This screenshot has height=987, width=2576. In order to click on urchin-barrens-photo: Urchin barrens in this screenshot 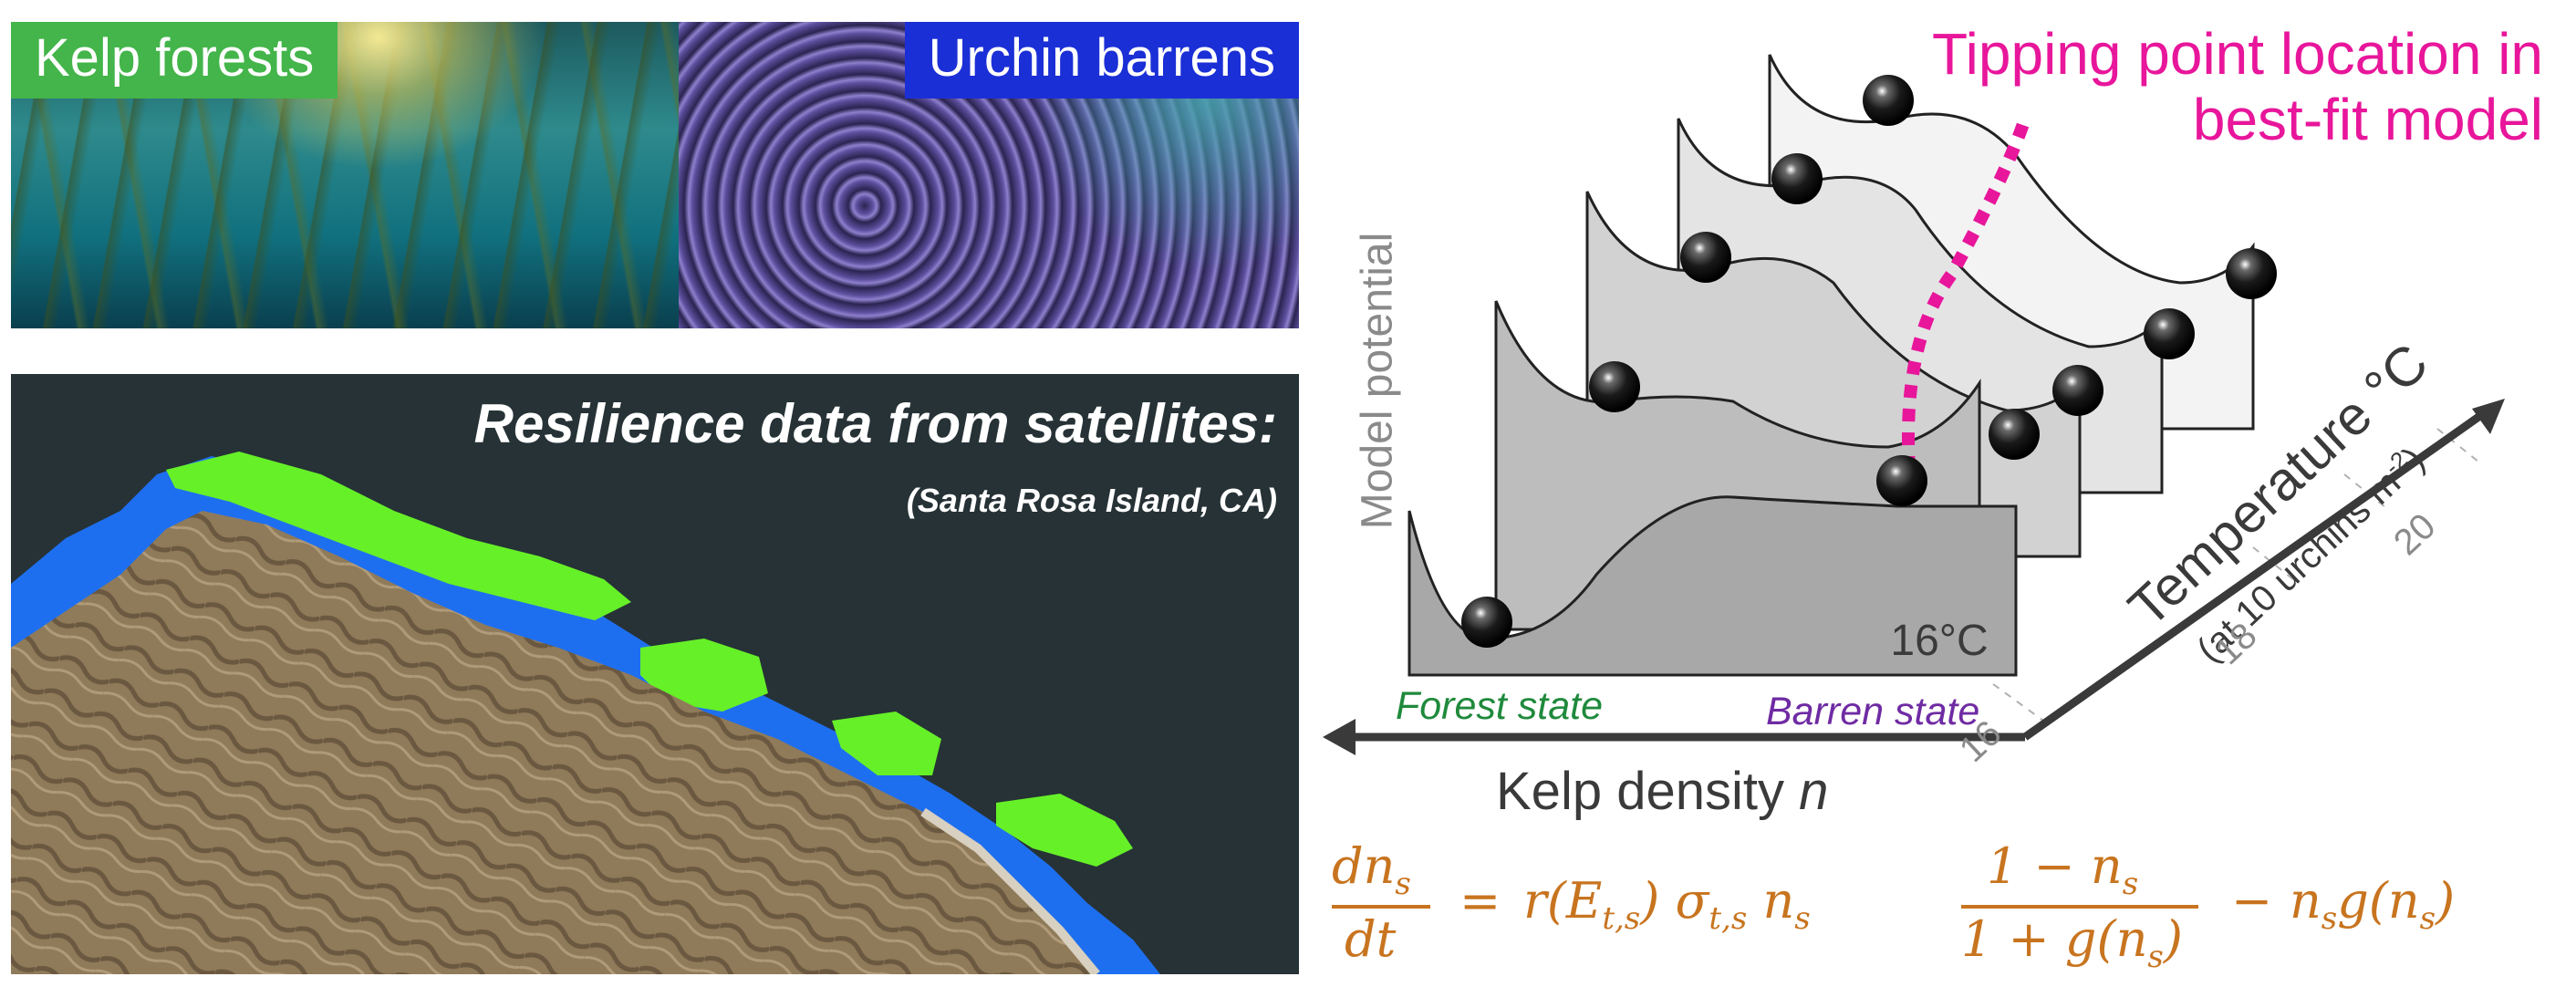, I will do `click(989, 175)`.